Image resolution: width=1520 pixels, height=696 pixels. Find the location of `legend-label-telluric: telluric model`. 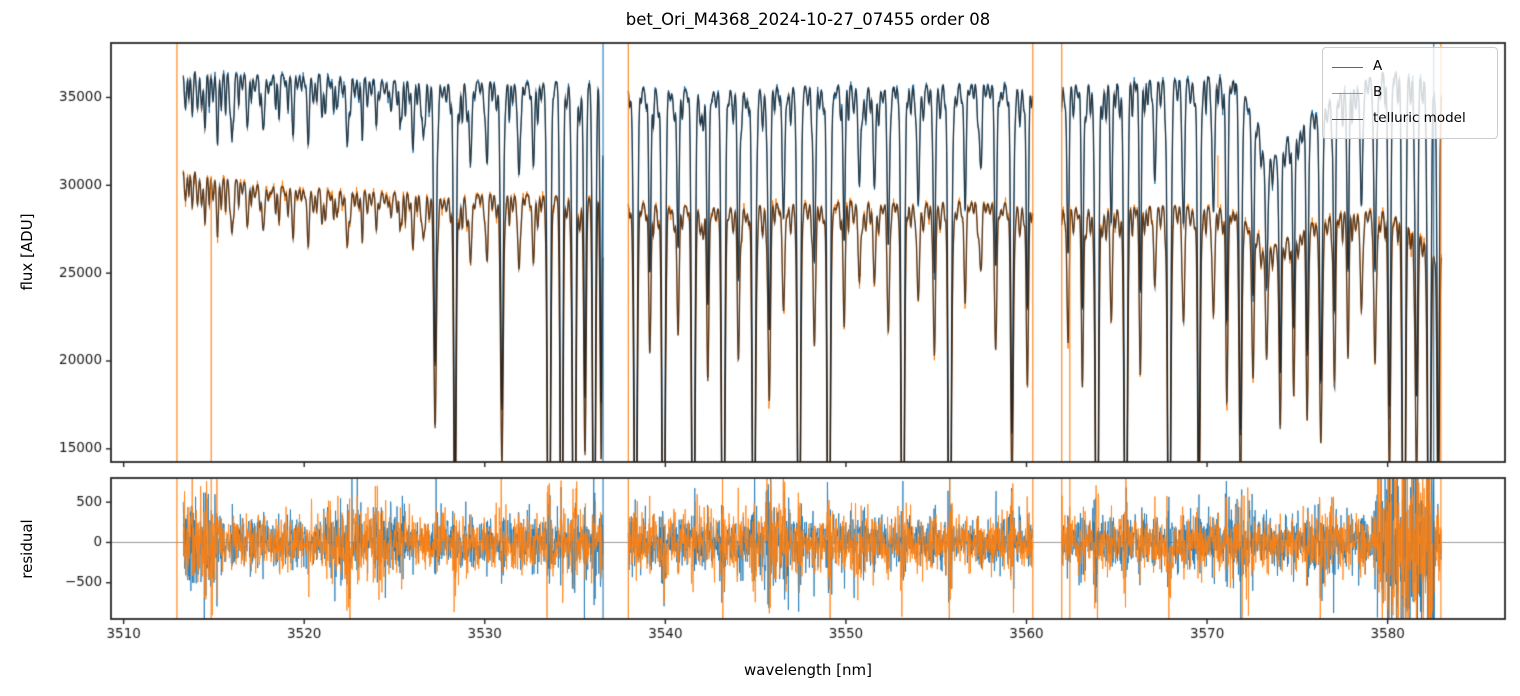

legend-label-telluric: telluric model is located at coordinates (1419, 118).